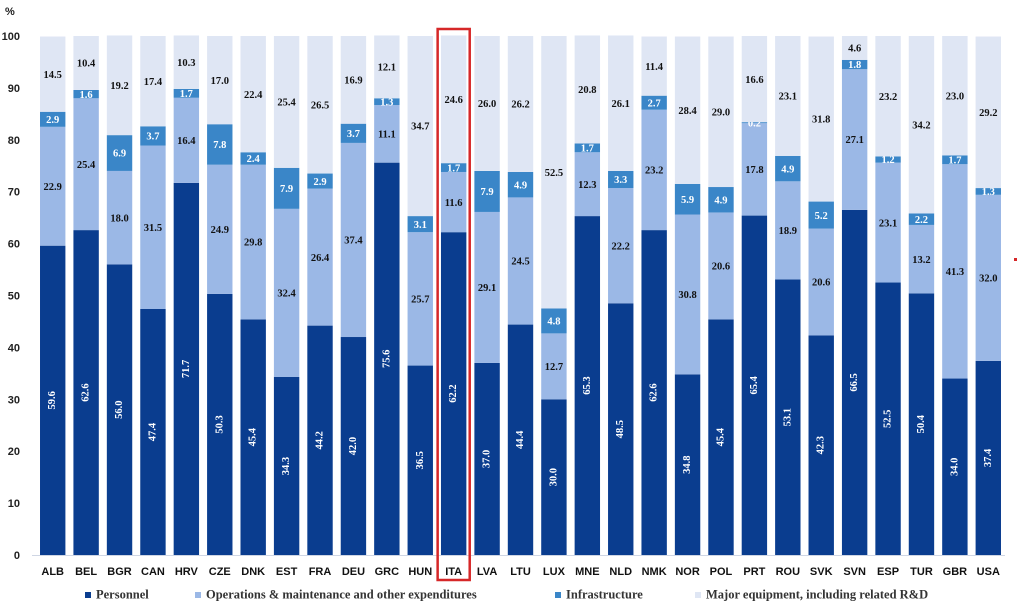 The image size is (1024, 606). Describe the element at coordinates (453, 572) in the screenshot. I see `x-tick-label: ITA` at that location.